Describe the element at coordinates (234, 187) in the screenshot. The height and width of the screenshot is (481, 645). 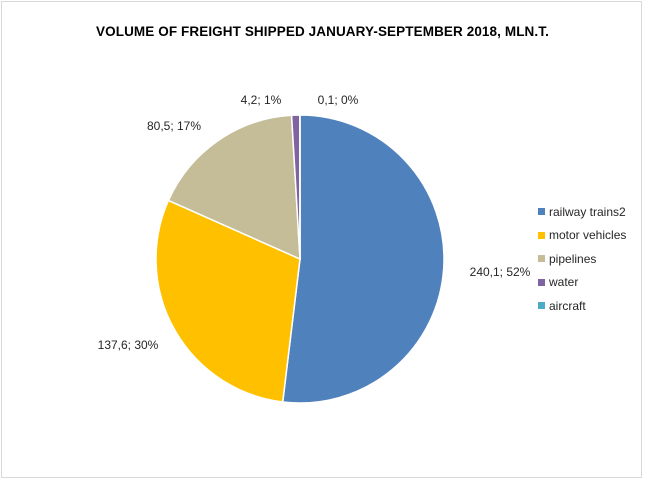
I see `pie-slice-pipelines` at that location.